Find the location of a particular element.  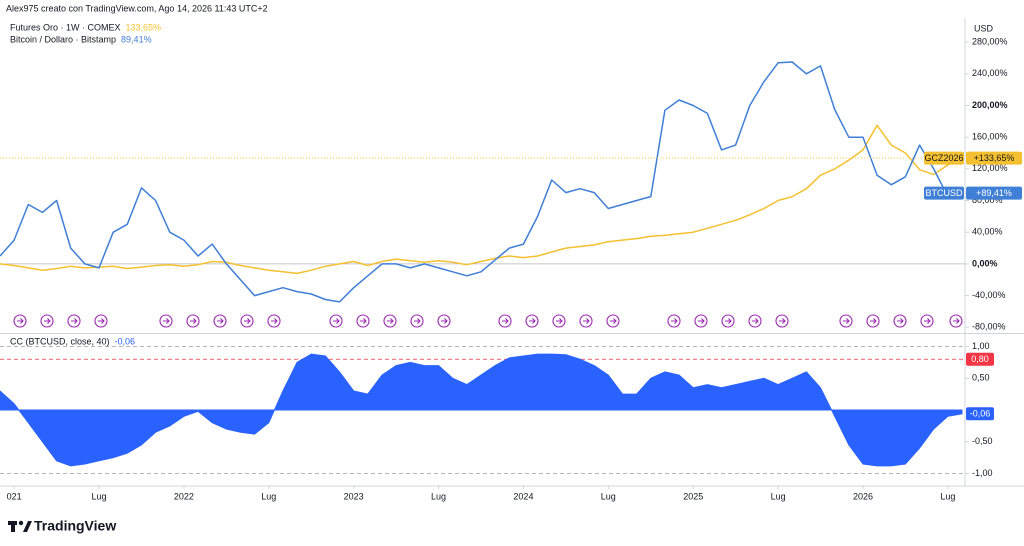

y-tick-label: 120,00% is located at coordinates (990, 168).